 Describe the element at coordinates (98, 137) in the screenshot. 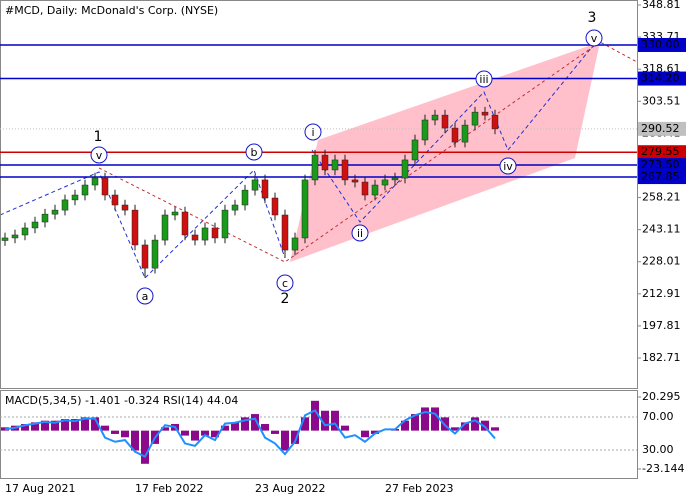

I see `wave-label: 1` at that location.